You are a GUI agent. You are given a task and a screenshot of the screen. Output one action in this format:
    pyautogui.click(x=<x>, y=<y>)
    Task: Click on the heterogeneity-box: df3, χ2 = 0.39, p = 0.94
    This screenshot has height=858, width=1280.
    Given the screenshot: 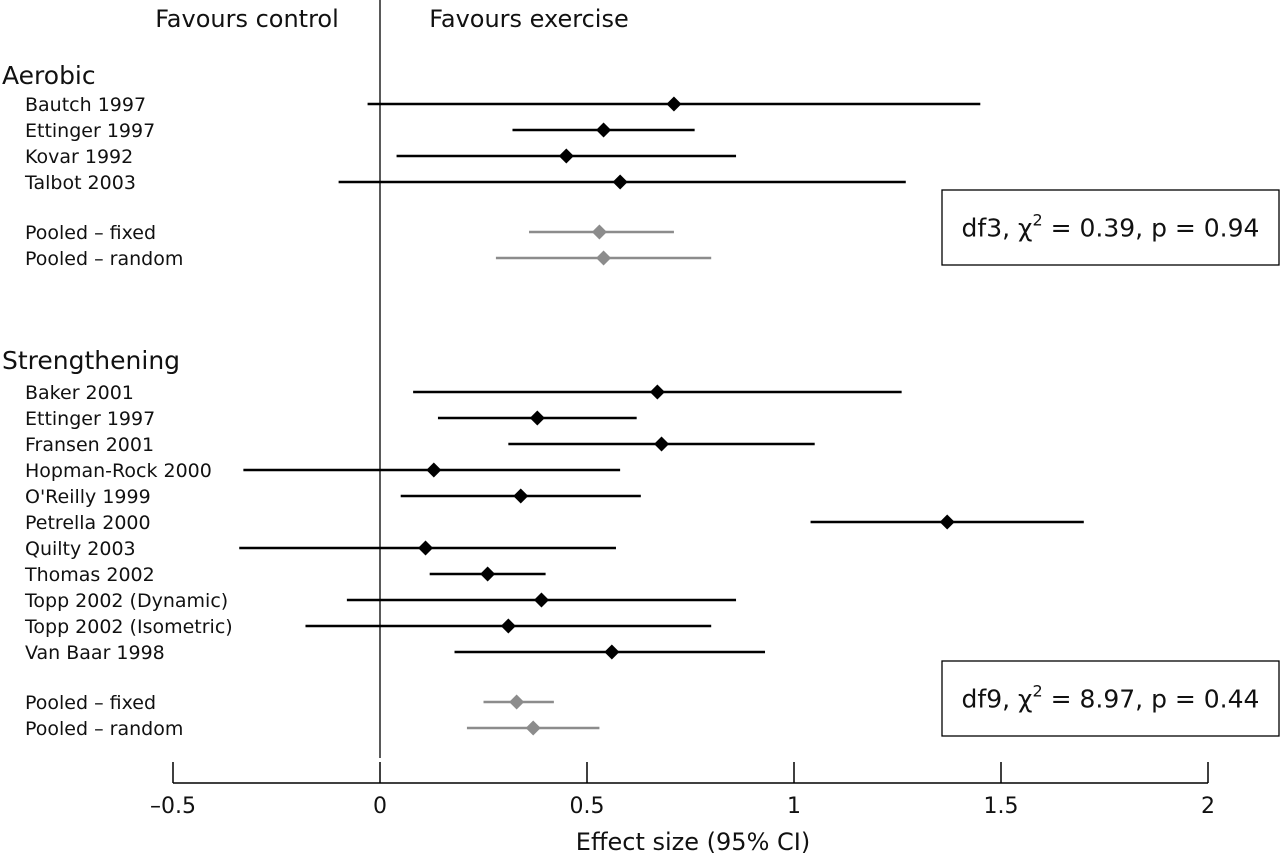 What is the action you would take?
    pyautogui.click(x=1110, y=227)
    